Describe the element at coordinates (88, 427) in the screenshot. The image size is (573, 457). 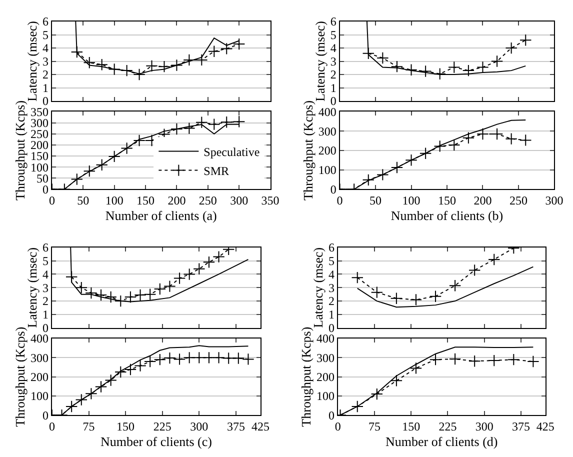
I see `x-tick-label: 75` at that location.